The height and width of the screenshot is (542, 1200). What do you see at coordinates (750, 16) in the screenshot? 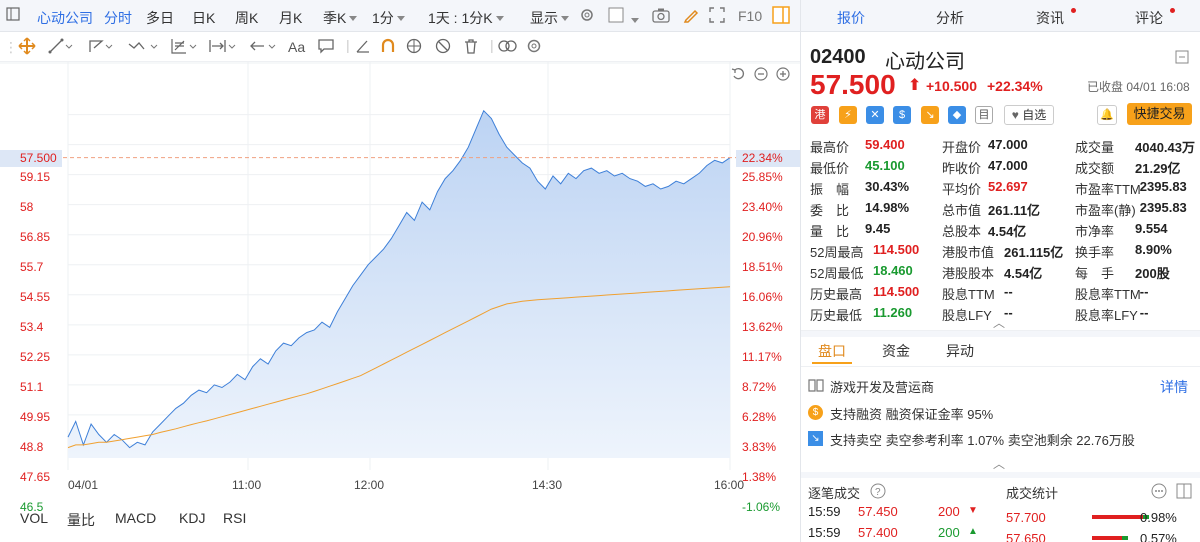
I see `f10-button: F10` at bounding box center [750, 16].